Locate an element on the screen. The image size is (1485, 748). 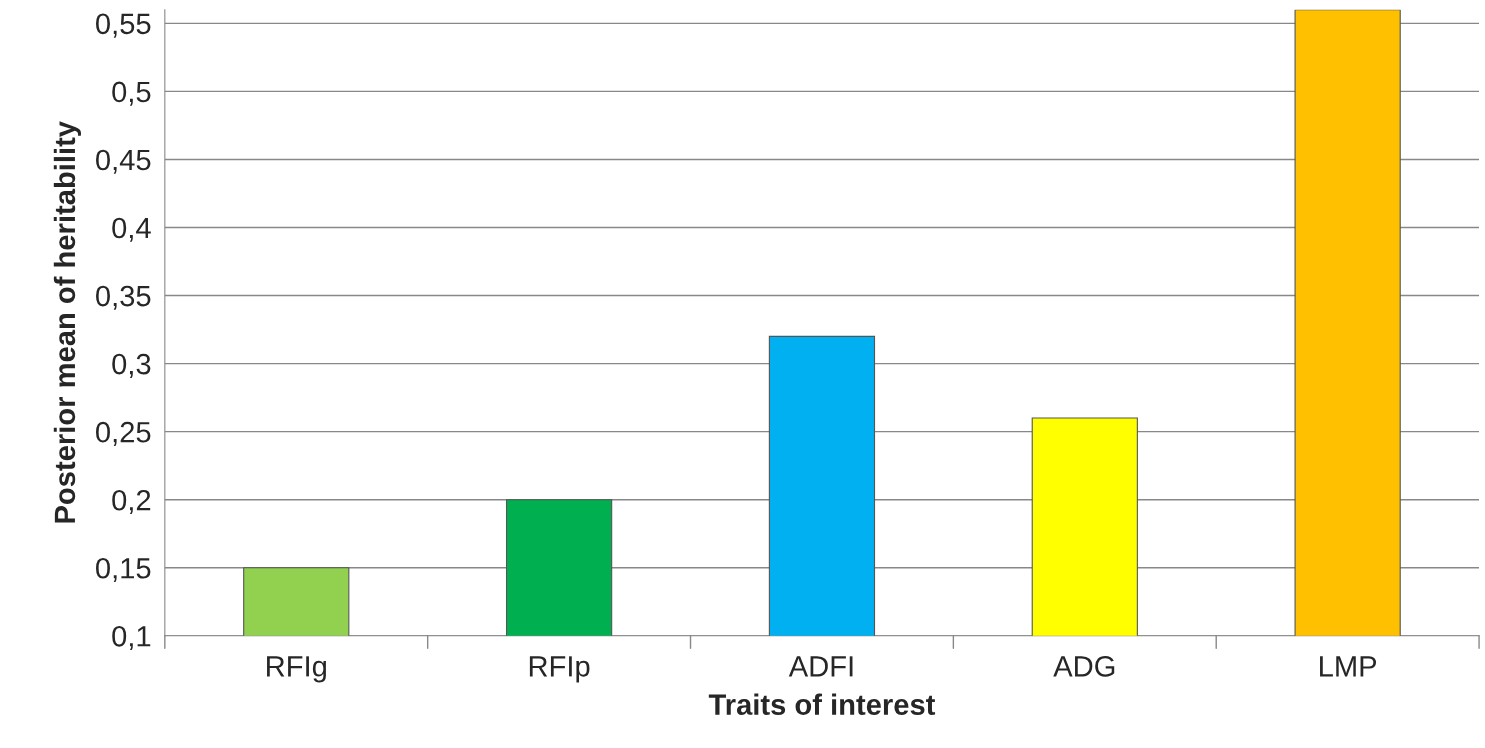
x-tick-label: ADG is located at coordinates (1084, 666).